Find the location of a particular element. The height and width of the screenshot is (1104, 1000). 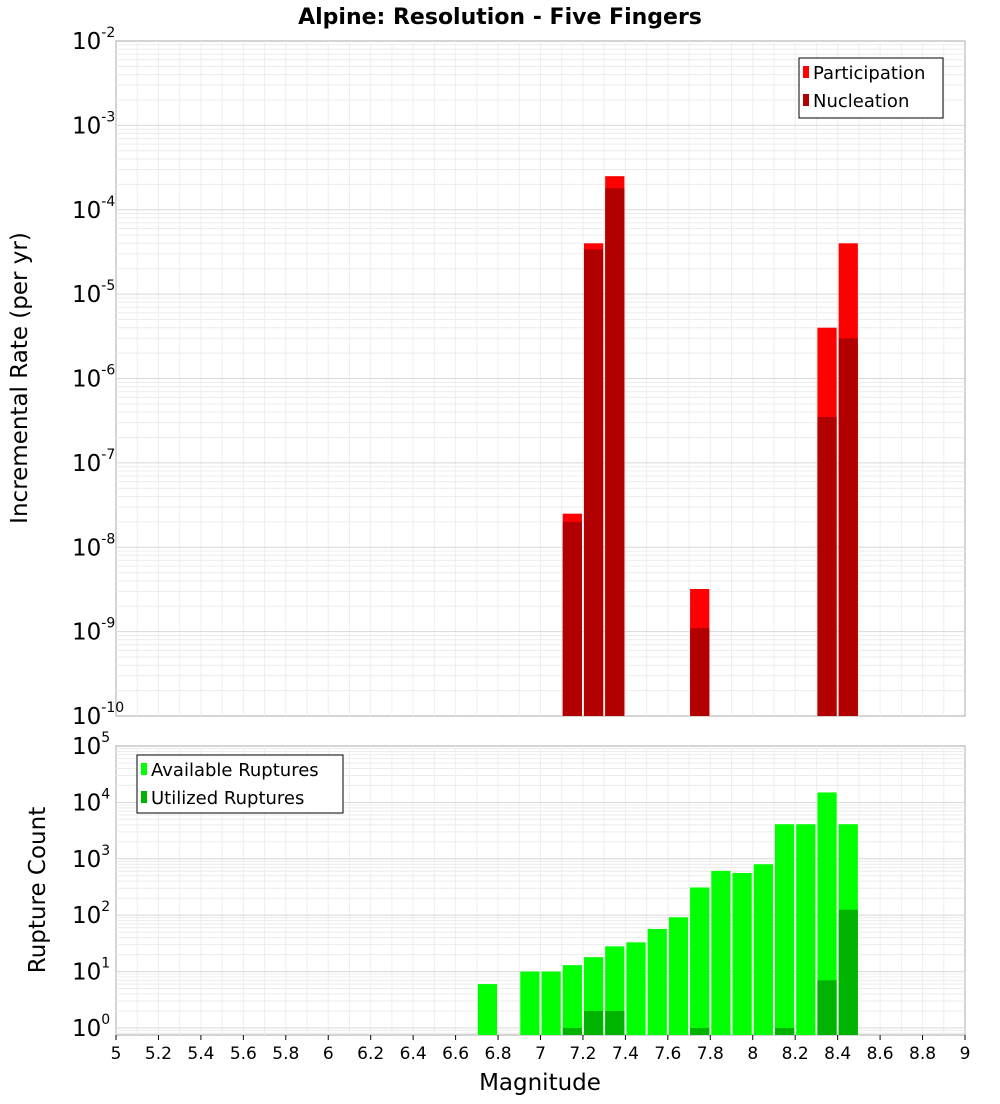

bottom-y-tick-2: 10³ is located at coordinates (91, 858).